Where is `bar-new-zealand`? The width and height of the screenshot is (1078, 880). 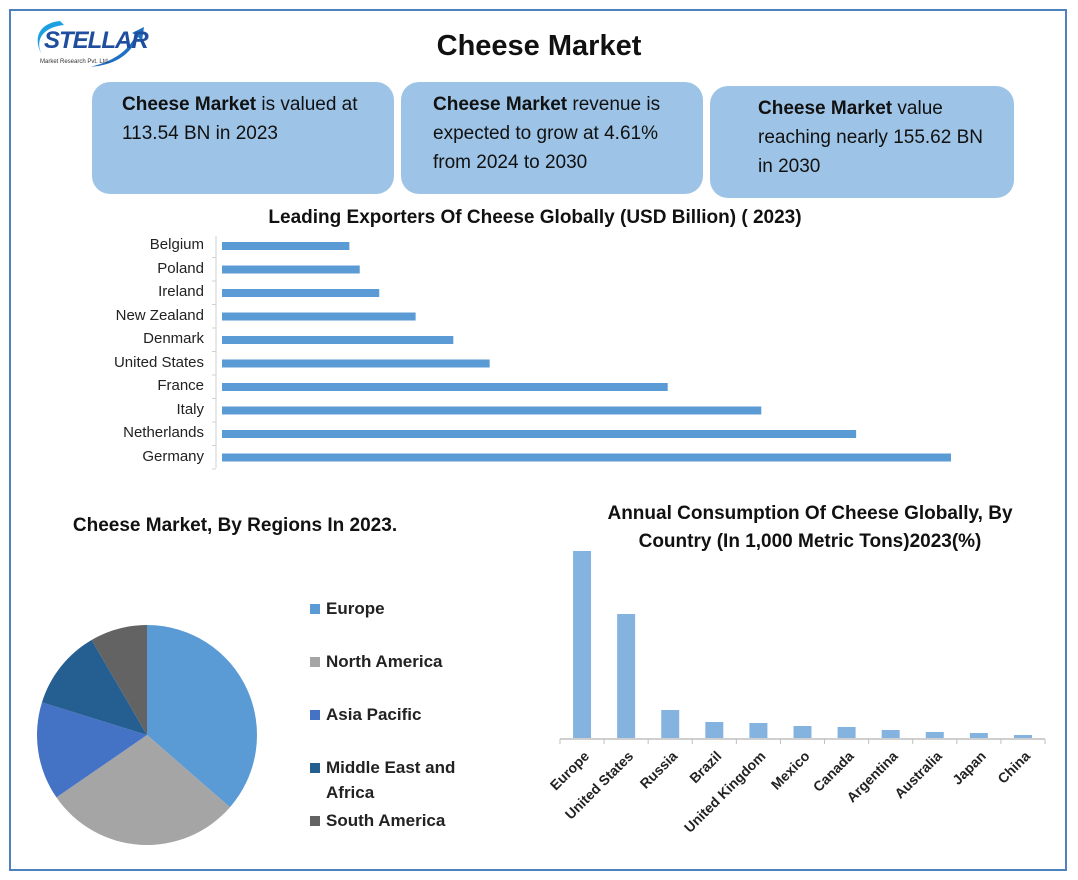
bar-new-zealand is located at coordinates (319, 316).